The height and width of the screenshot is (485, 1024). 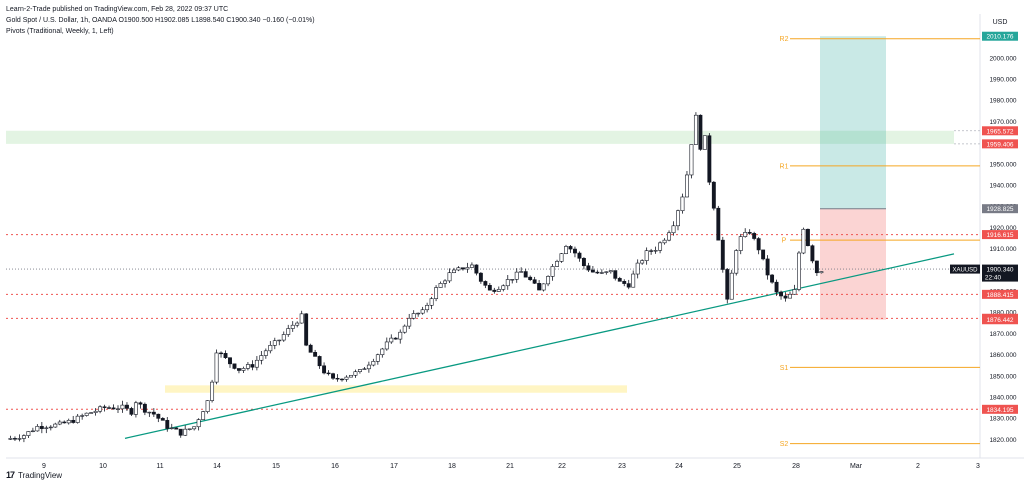 I want to click on pivot-label-r2: R2, so click(x=784, y=39).